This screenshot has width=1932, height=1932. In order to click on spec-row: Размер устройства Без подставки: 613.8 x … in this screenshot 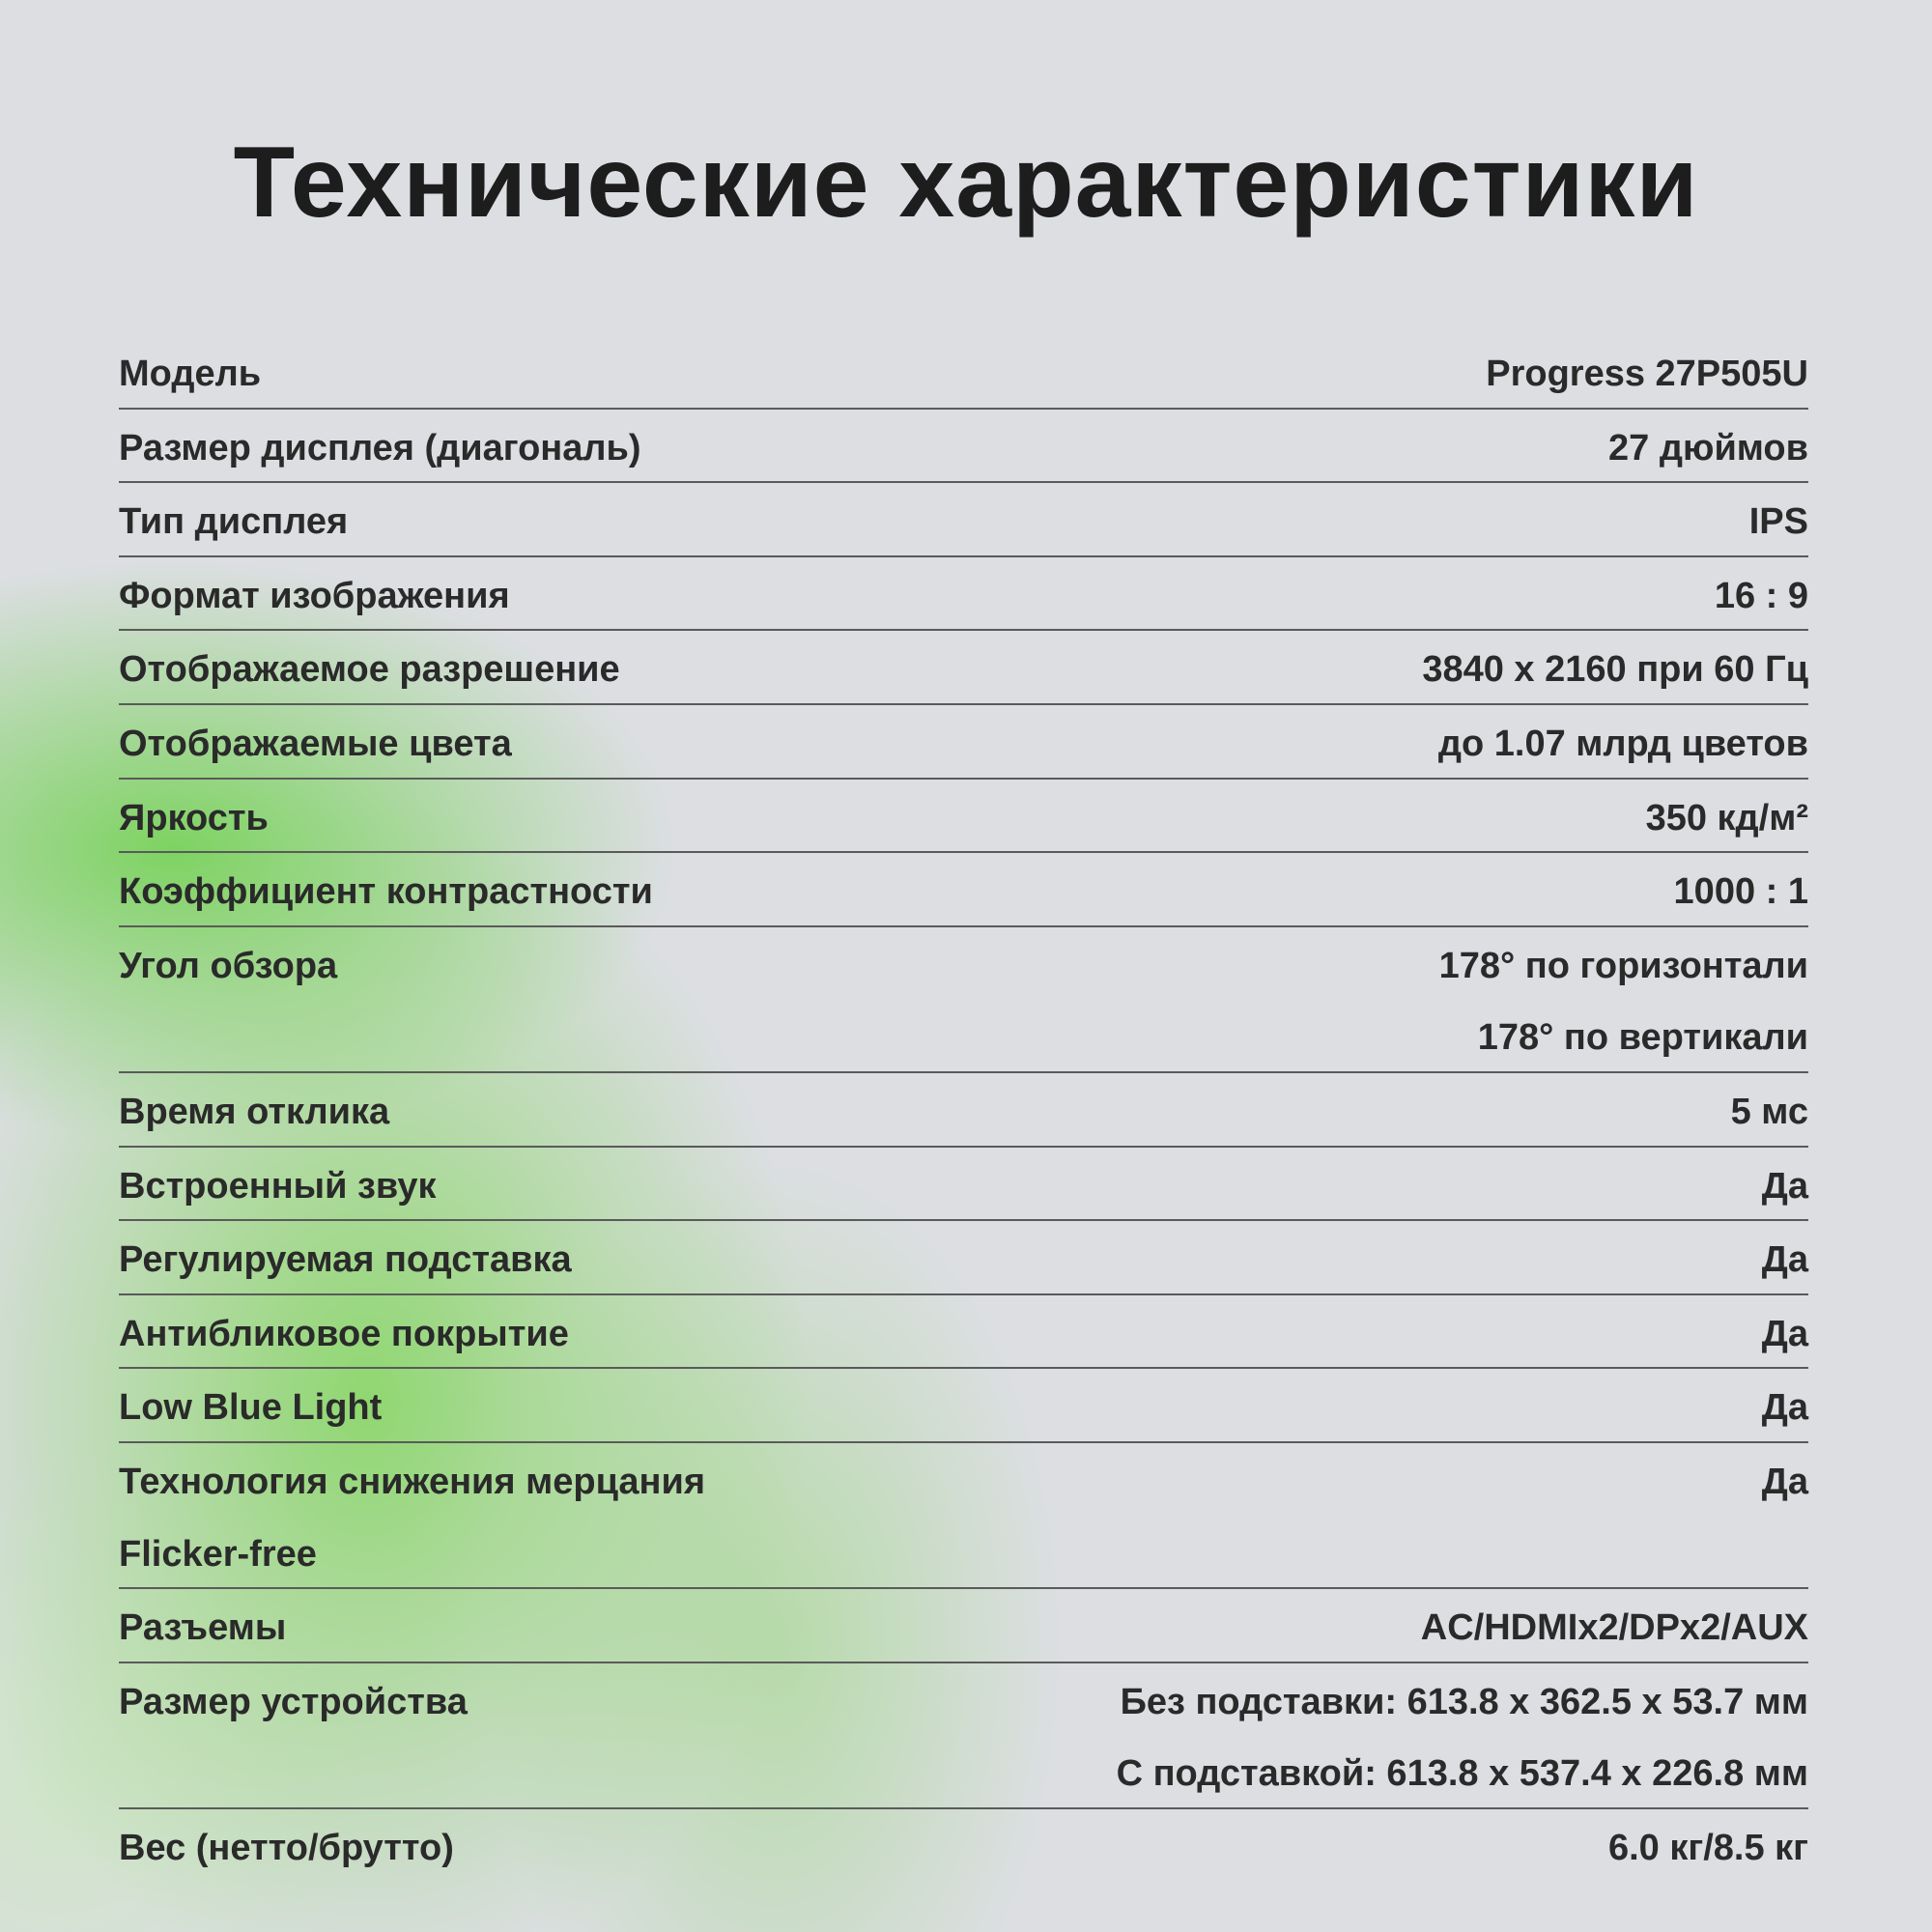, I will do `click(963, 1736)`.